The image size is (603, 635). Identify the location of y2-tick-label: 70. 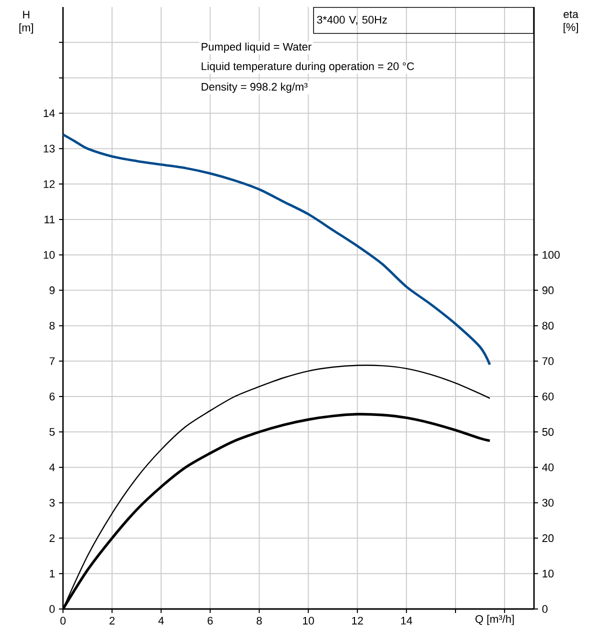
(548, 361).